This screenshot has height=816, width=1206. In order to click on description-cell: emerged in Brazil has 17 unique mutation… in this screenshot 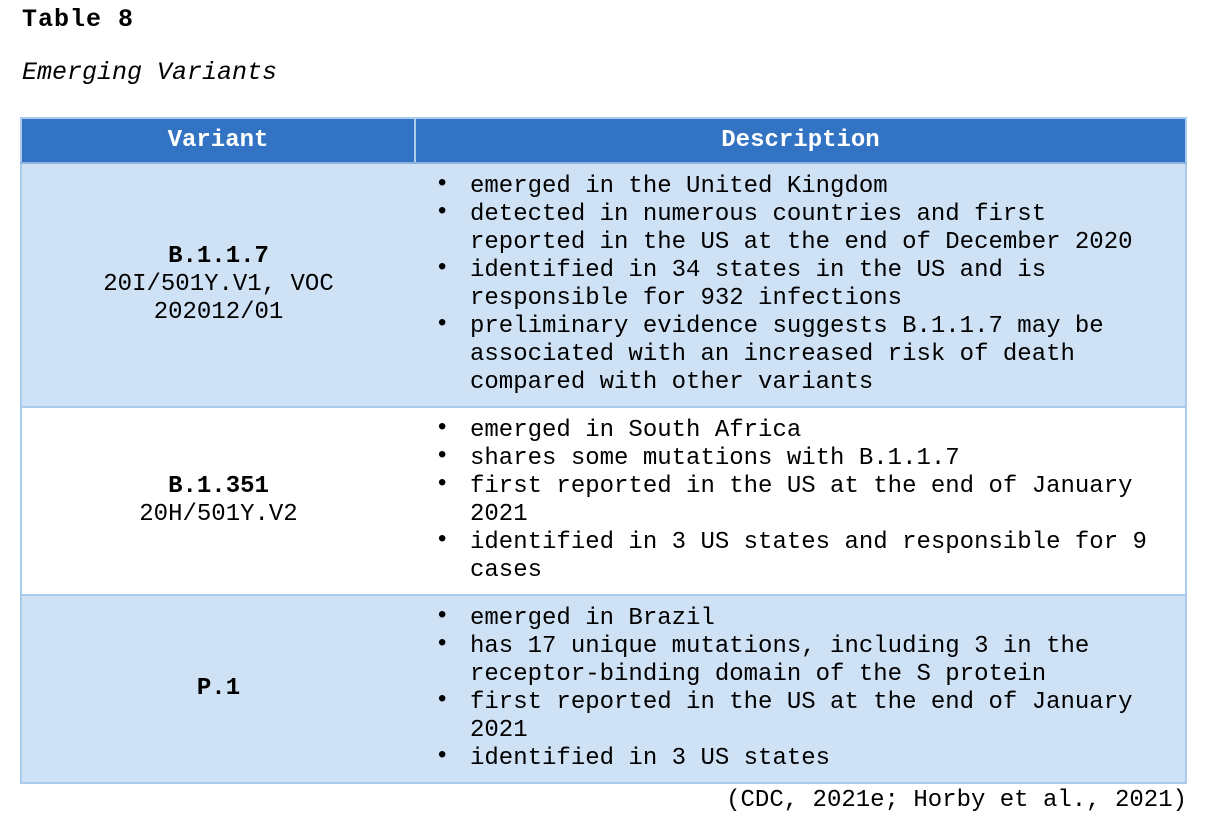, I will do `click(800, 688)`.